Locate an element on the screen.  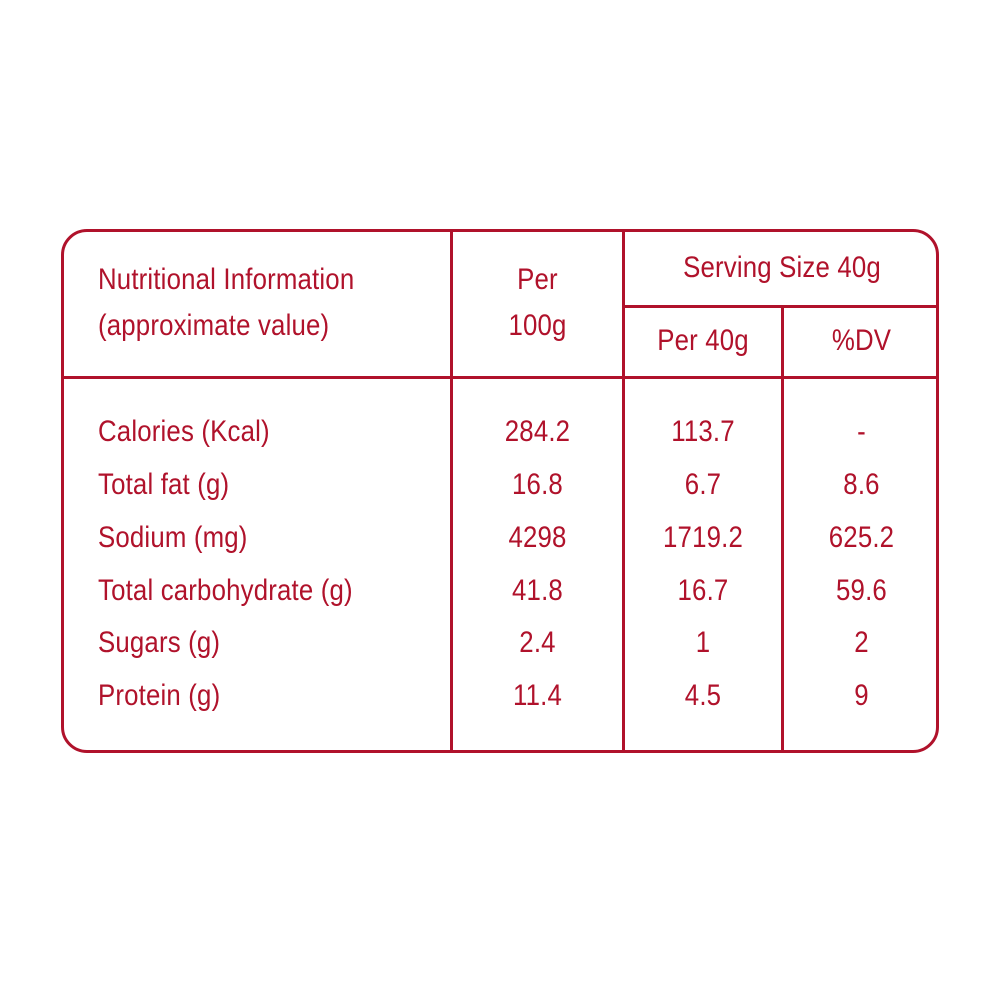
row-dv: 625.2 is located at coordinates (861, 537).